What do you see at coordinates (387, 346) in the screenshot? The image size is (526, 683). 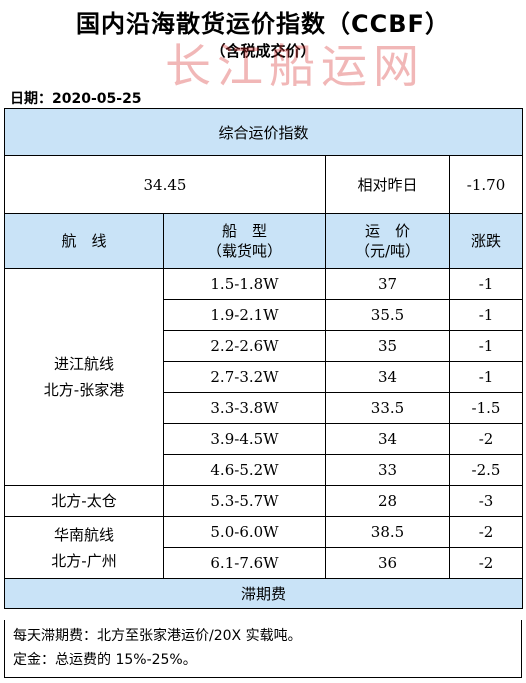 I see `price-cell: 35` at bounding box center [387, 346].